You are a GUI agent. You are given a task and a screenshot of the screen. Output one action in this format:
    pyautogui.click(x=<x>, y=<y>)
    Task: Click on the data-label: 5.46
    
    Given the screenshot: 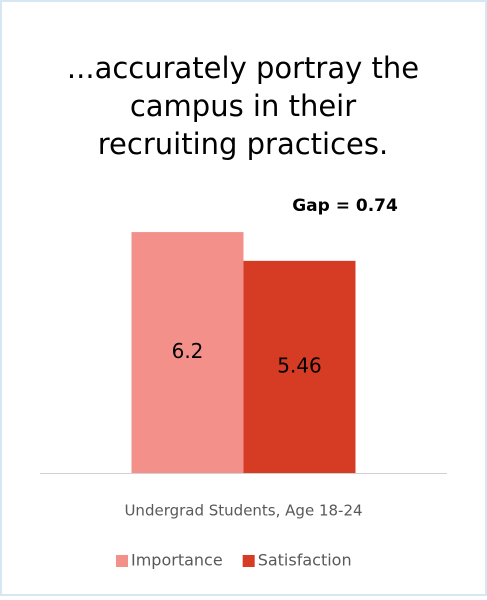 What is the action you would take?
    pyautogui.click(x=299, y=365)
    